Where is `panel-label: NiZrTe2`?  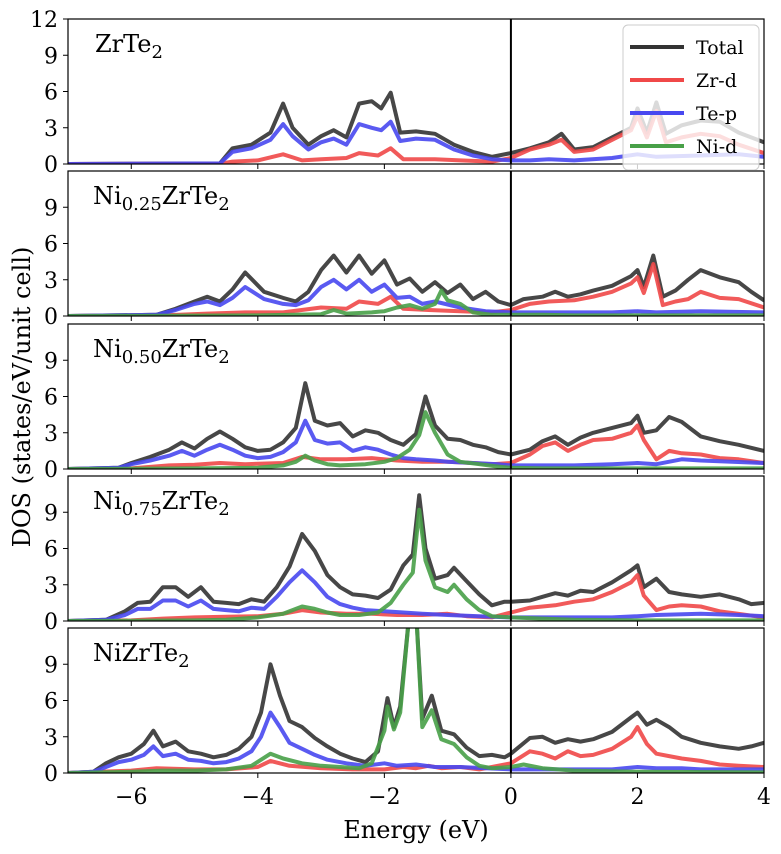
panel-label: NiZrTe2 is located at coordinates (141, 655).